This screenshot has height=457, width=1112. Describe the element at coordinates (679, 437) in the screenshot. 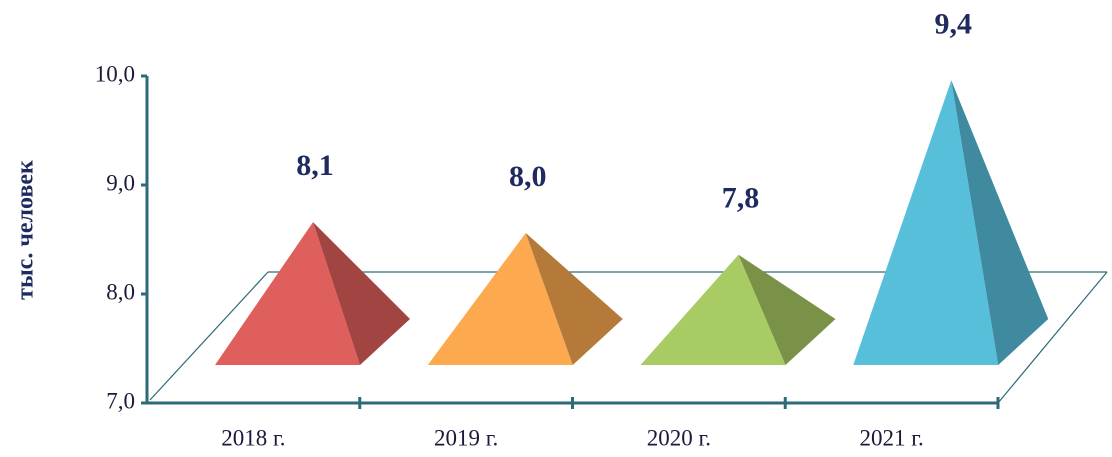

I see `x-tick-label: 2020 г.` at that location.